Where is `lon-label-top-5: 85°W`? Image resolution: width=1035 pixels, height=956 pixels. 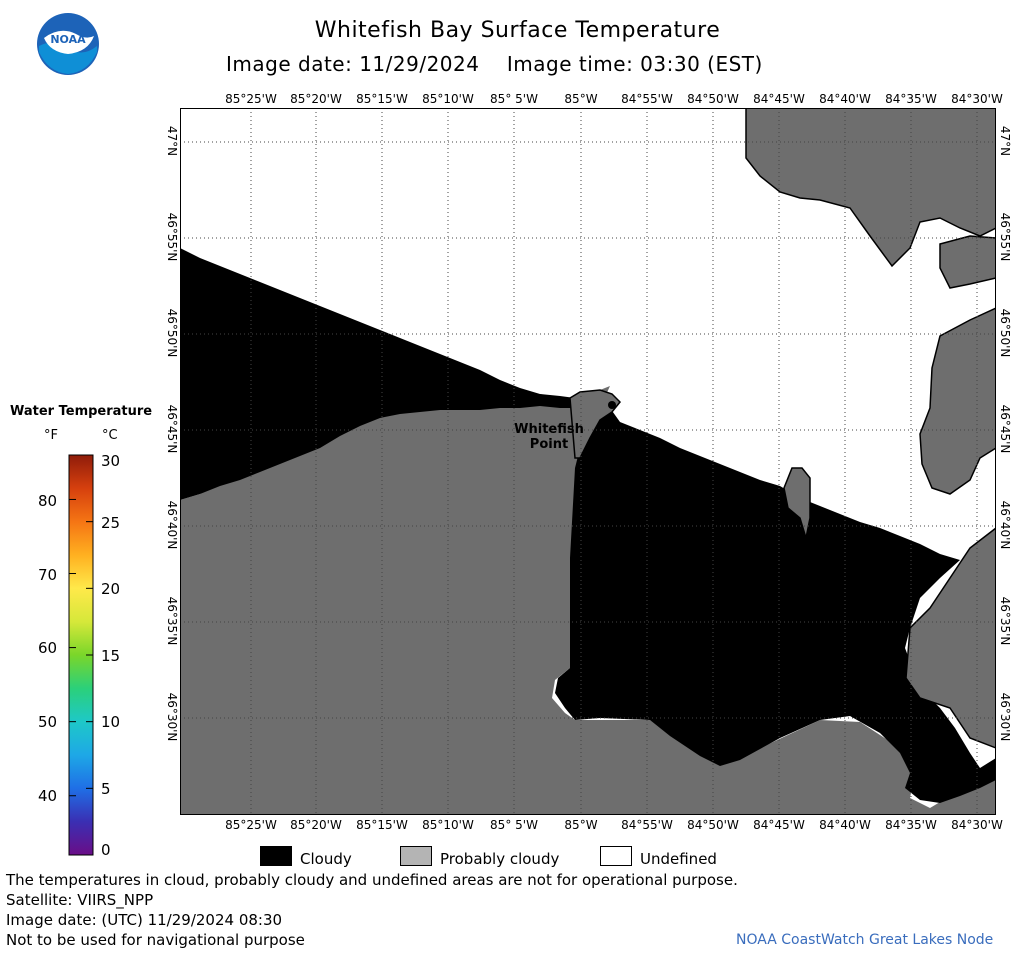
lon-label-top-5: 85°W is located at coordinates (581, 99).